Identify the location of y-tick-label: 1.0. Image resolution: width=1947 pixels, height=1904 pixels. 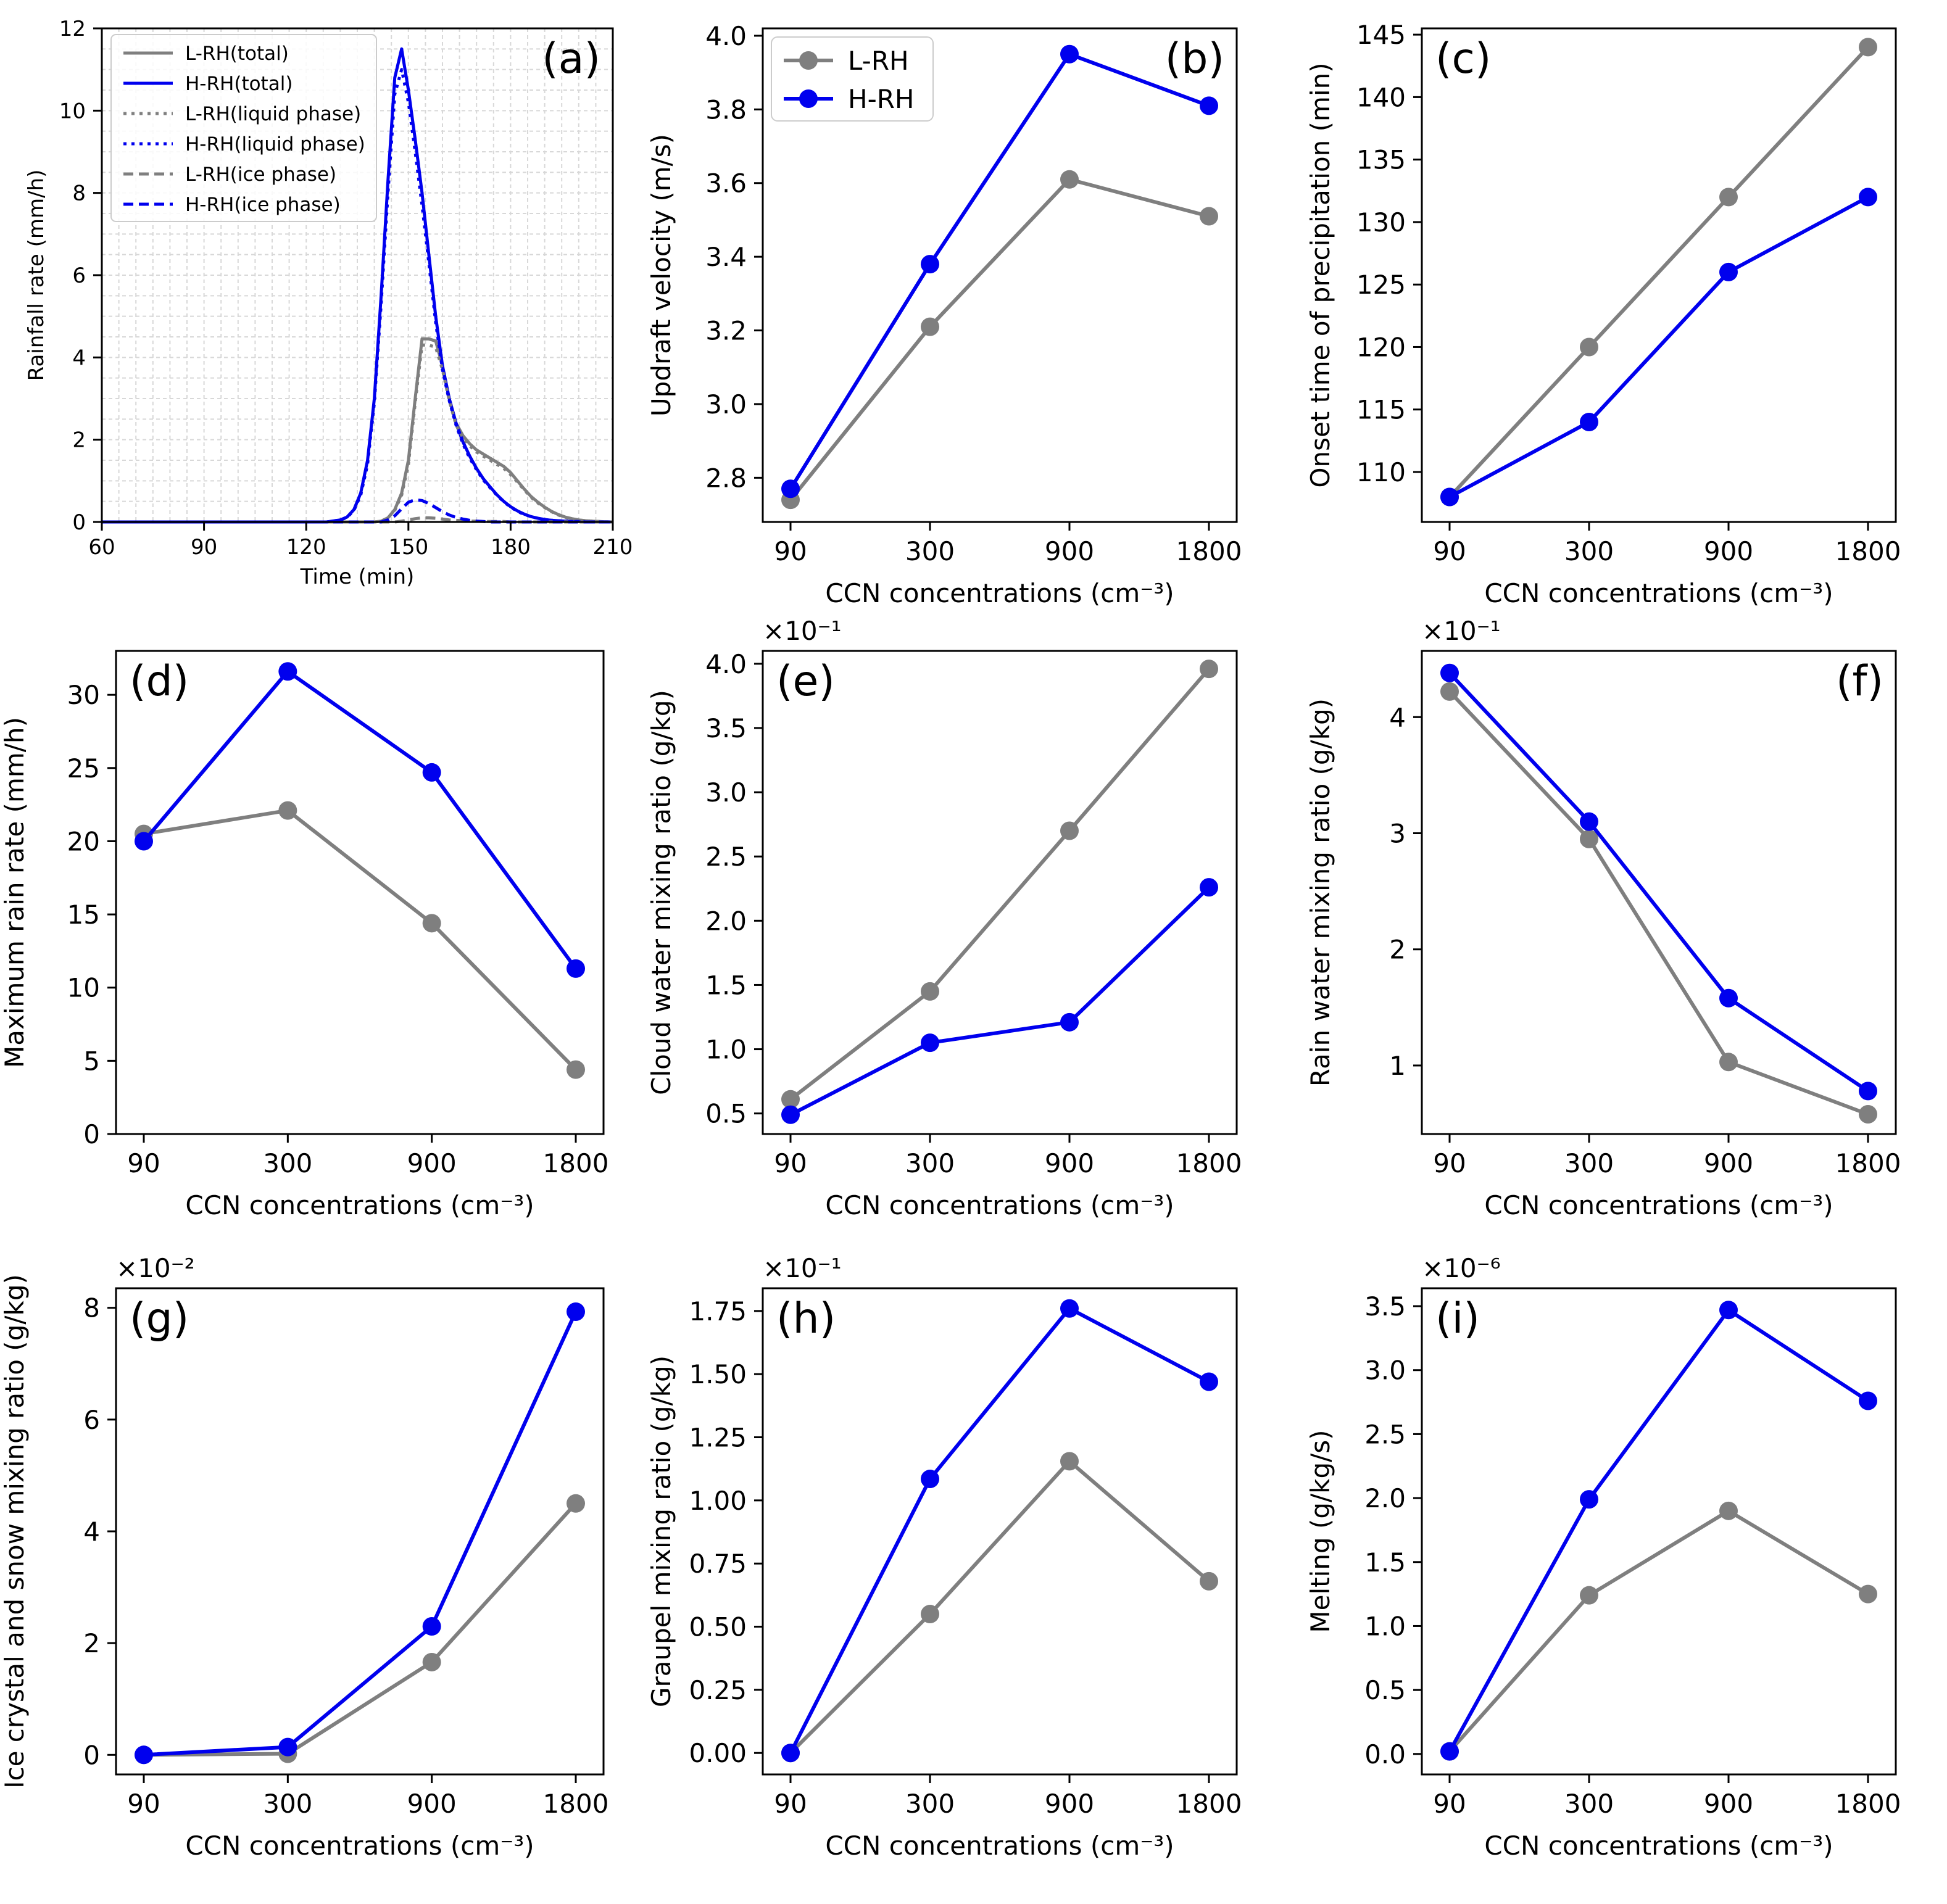
(726, 1050).